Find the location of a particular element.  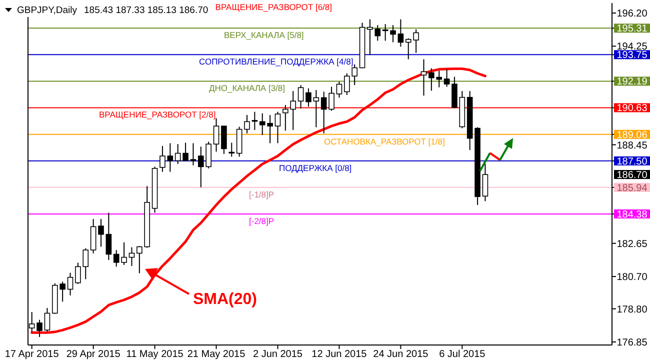

x-tick-label: 6 Jul 2015 is located at coordinates (462, 354).